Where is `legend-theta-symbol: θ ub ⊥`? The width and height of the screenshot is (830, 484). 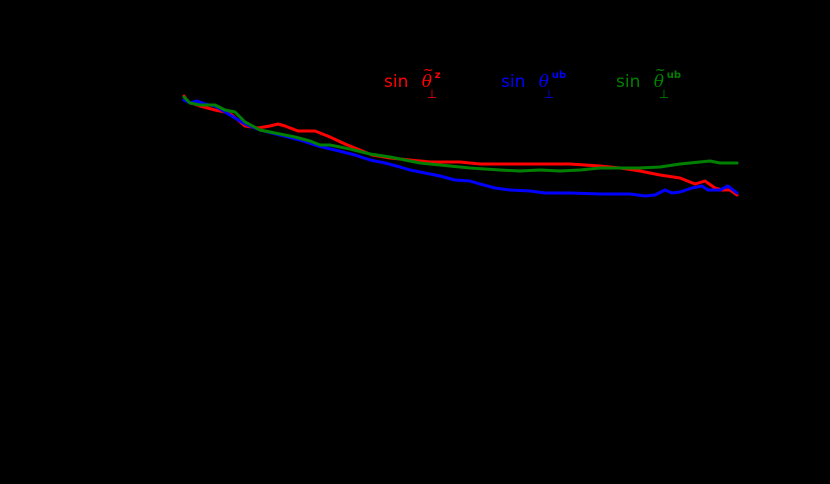 legend-theta-symbol: θ ub ⊥ is located at coordinates (552, 85).